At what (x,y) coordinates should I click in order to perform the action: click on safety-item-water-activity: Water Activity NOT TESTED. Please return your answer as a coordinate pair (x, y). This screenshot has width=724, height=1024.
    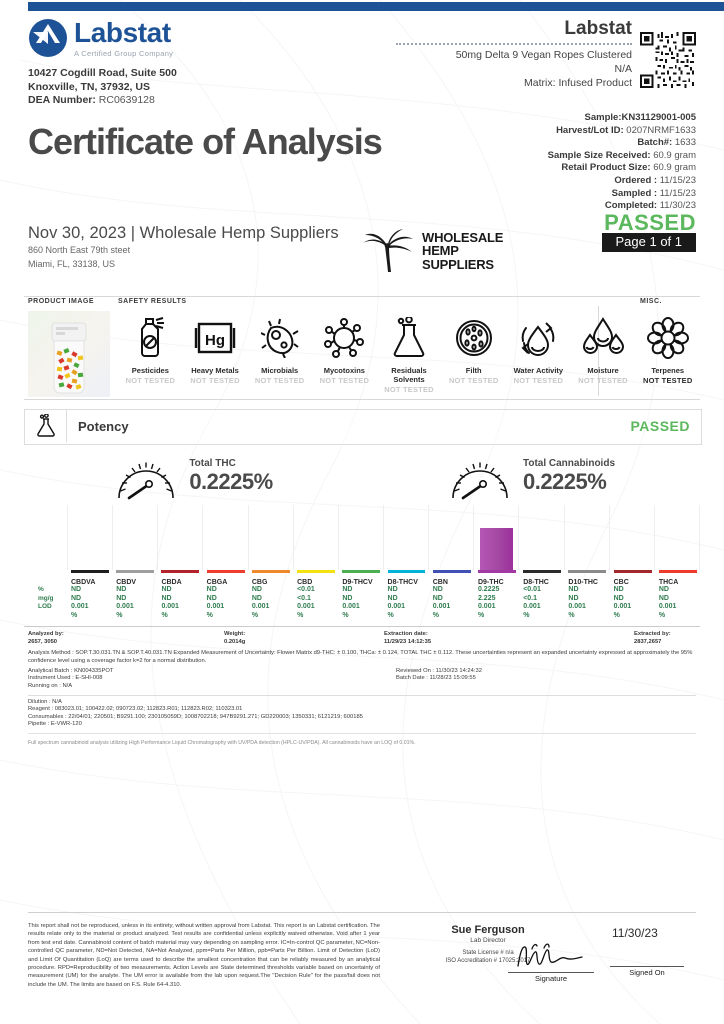
    Looking at the image, I should click on (538, 353).